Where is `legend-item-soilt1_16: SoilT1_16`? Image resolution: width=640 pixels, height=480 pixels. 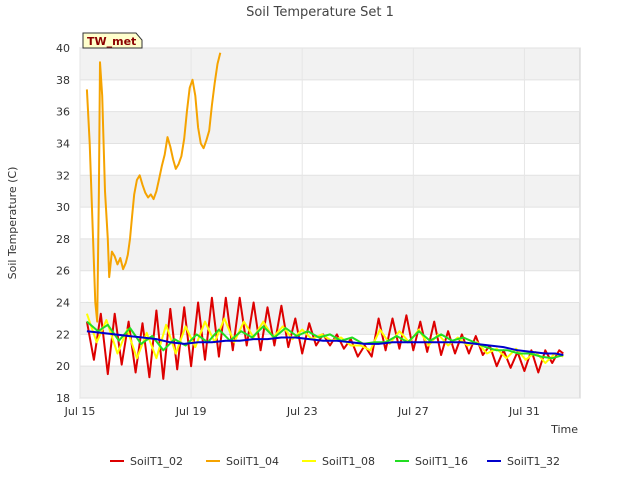
legend-item-soilt1_16: SoilT1_16 is located at coordinates (431, 461).